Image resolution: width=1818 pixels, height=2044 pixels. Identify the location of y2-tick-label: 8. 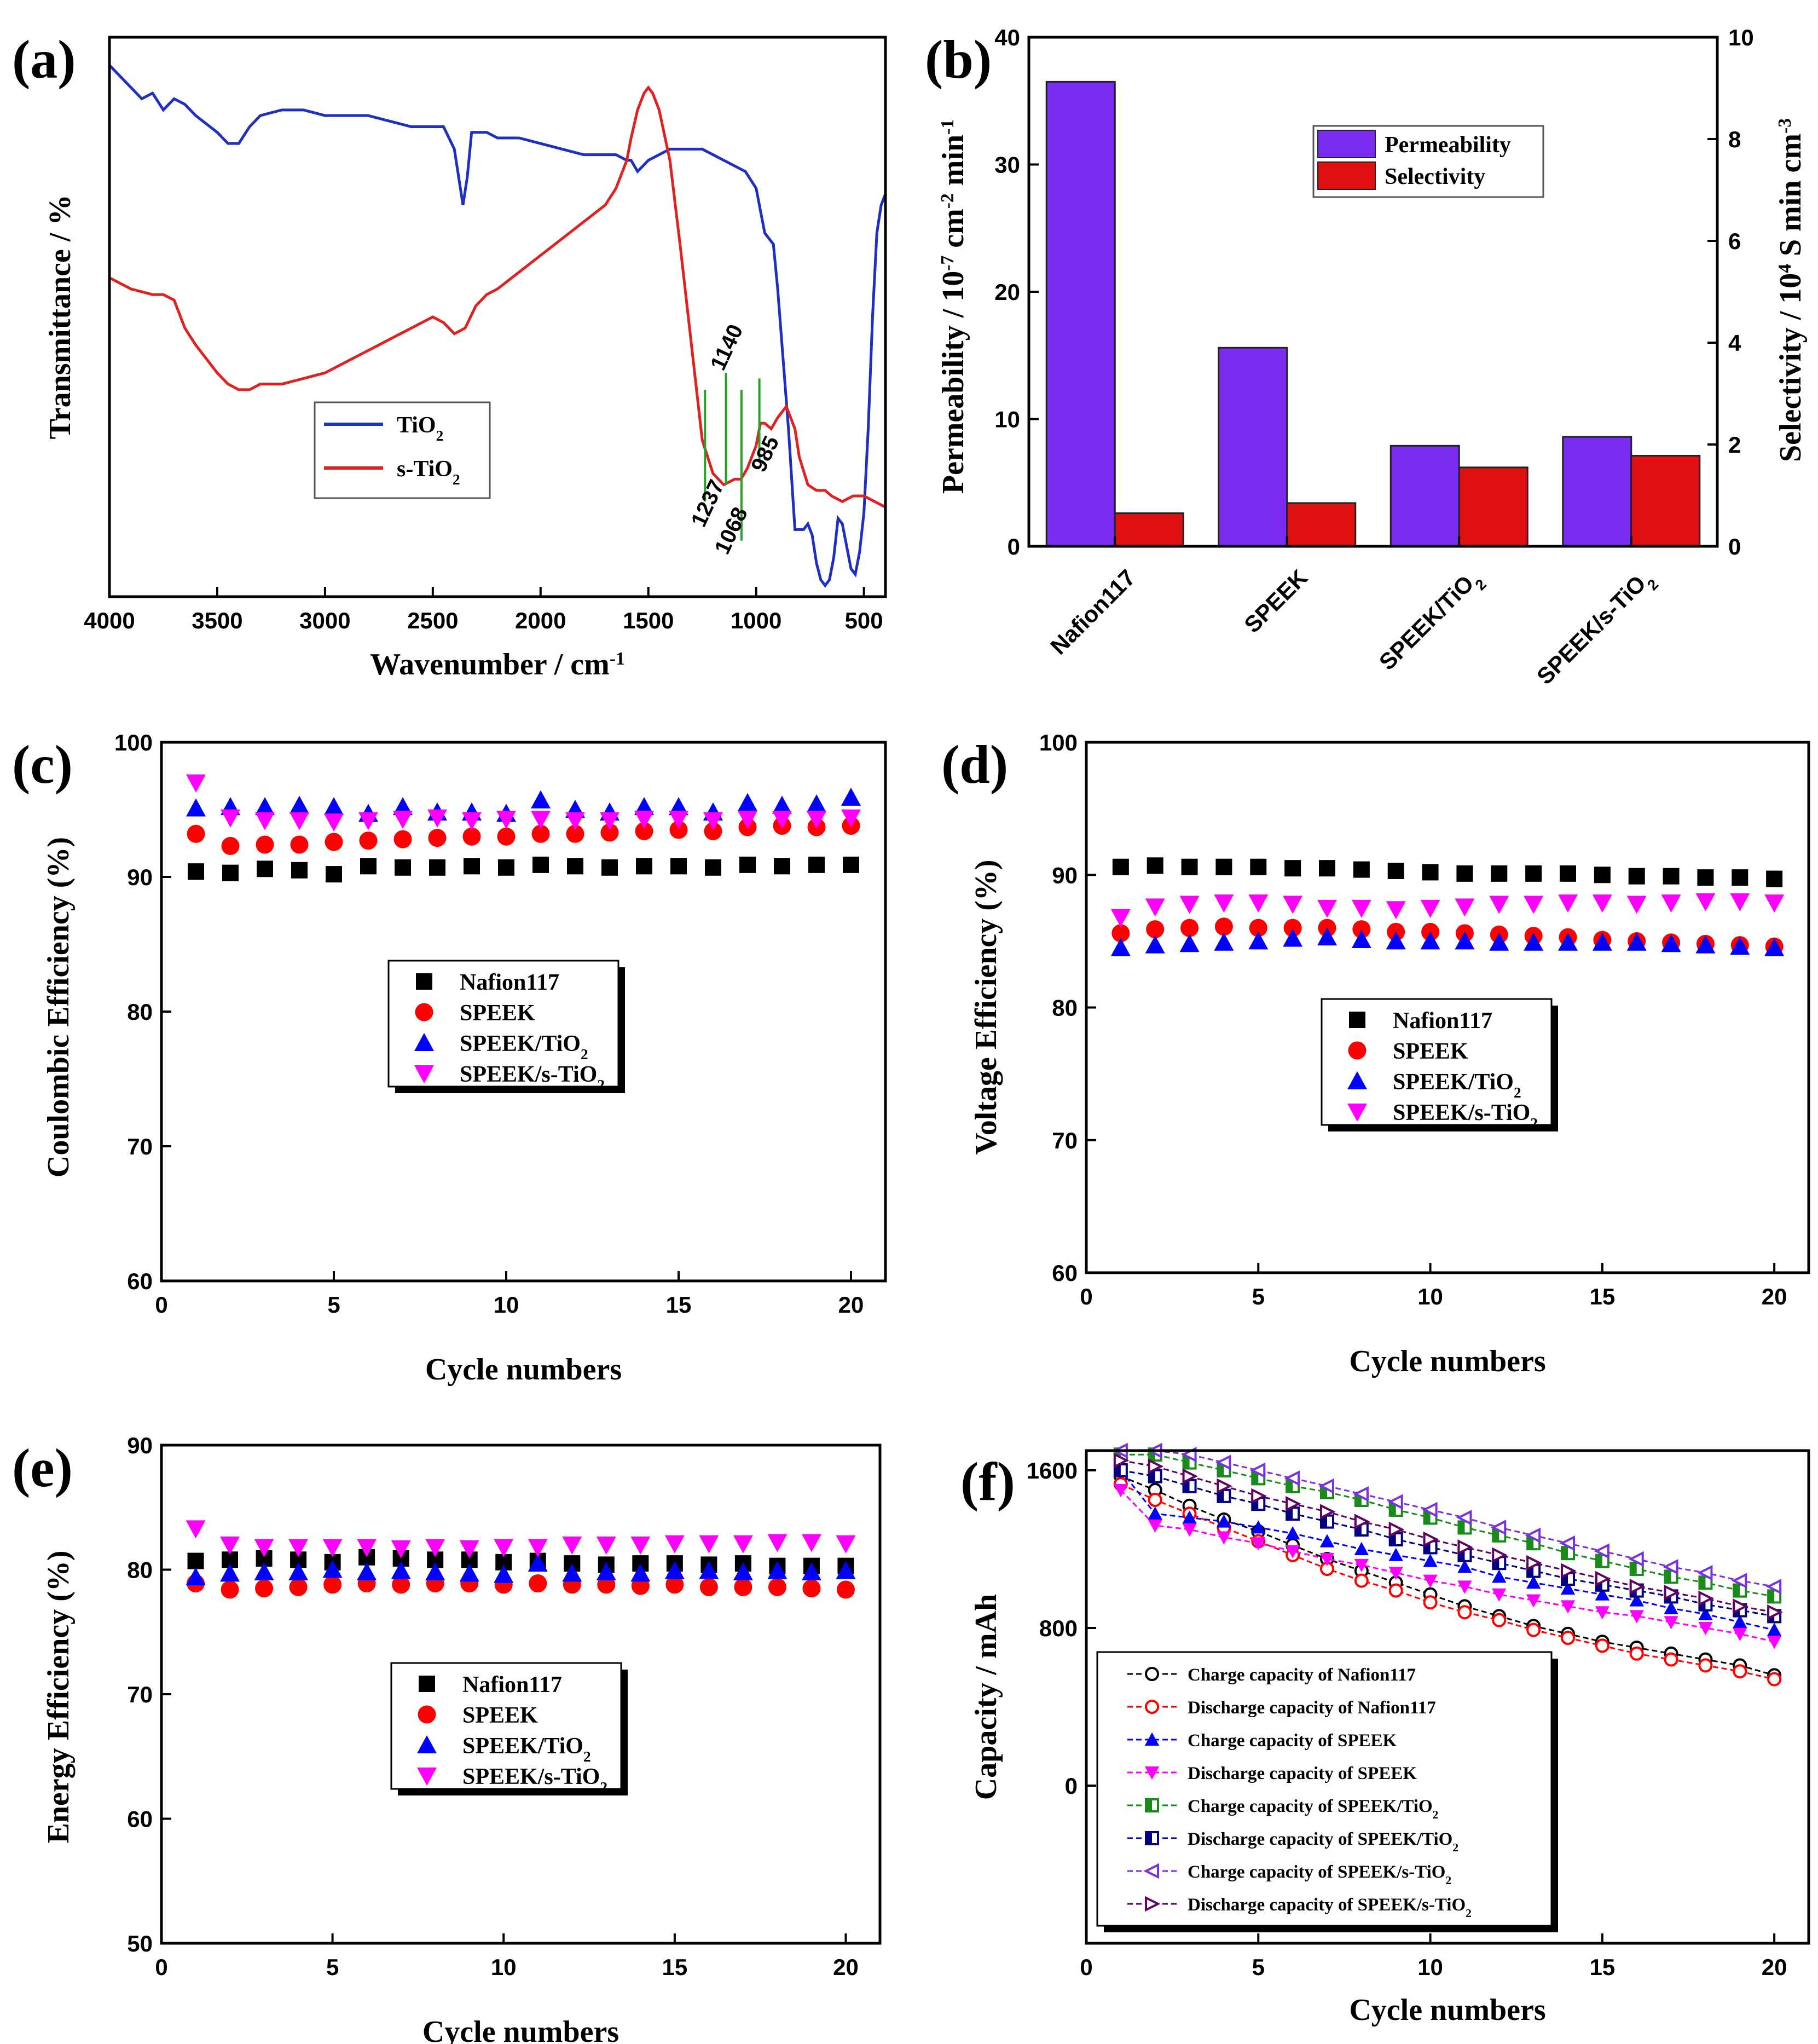
(1734, 139).